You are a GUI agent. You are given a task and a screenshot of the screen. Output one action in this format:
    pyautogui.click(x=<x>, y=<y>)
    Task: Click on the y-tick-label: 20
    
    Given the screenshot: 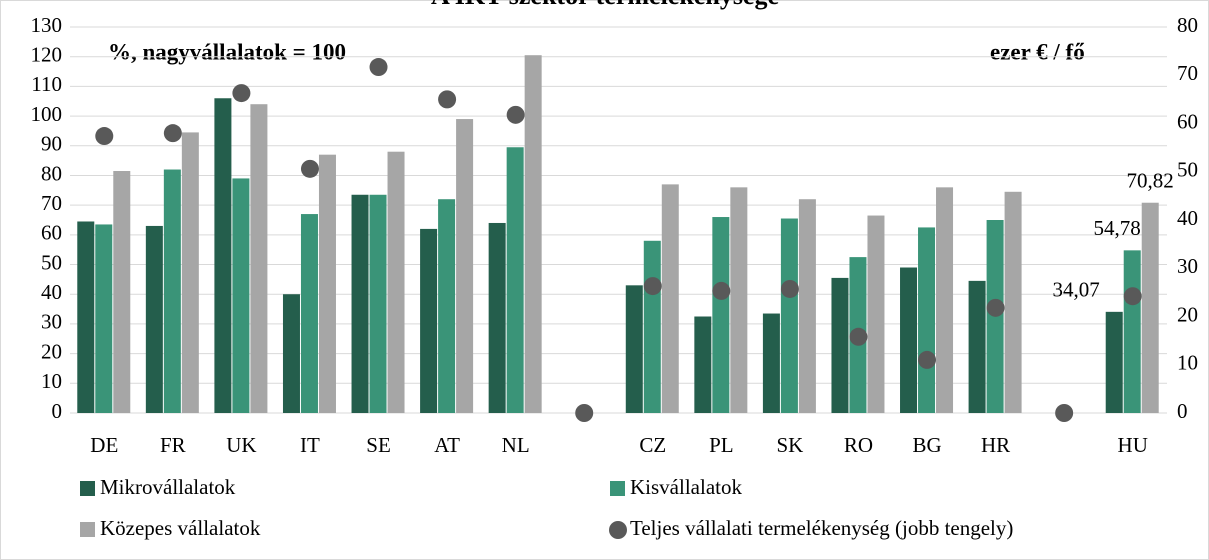 What is the action you would take?
    pyautogui.click(x=51, y=351)
    